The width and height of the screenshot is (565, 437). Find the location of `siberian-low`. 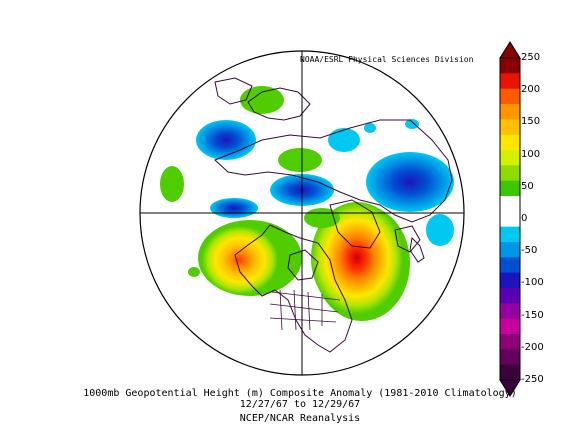

siberian-low is located at coordinates (410, 182).